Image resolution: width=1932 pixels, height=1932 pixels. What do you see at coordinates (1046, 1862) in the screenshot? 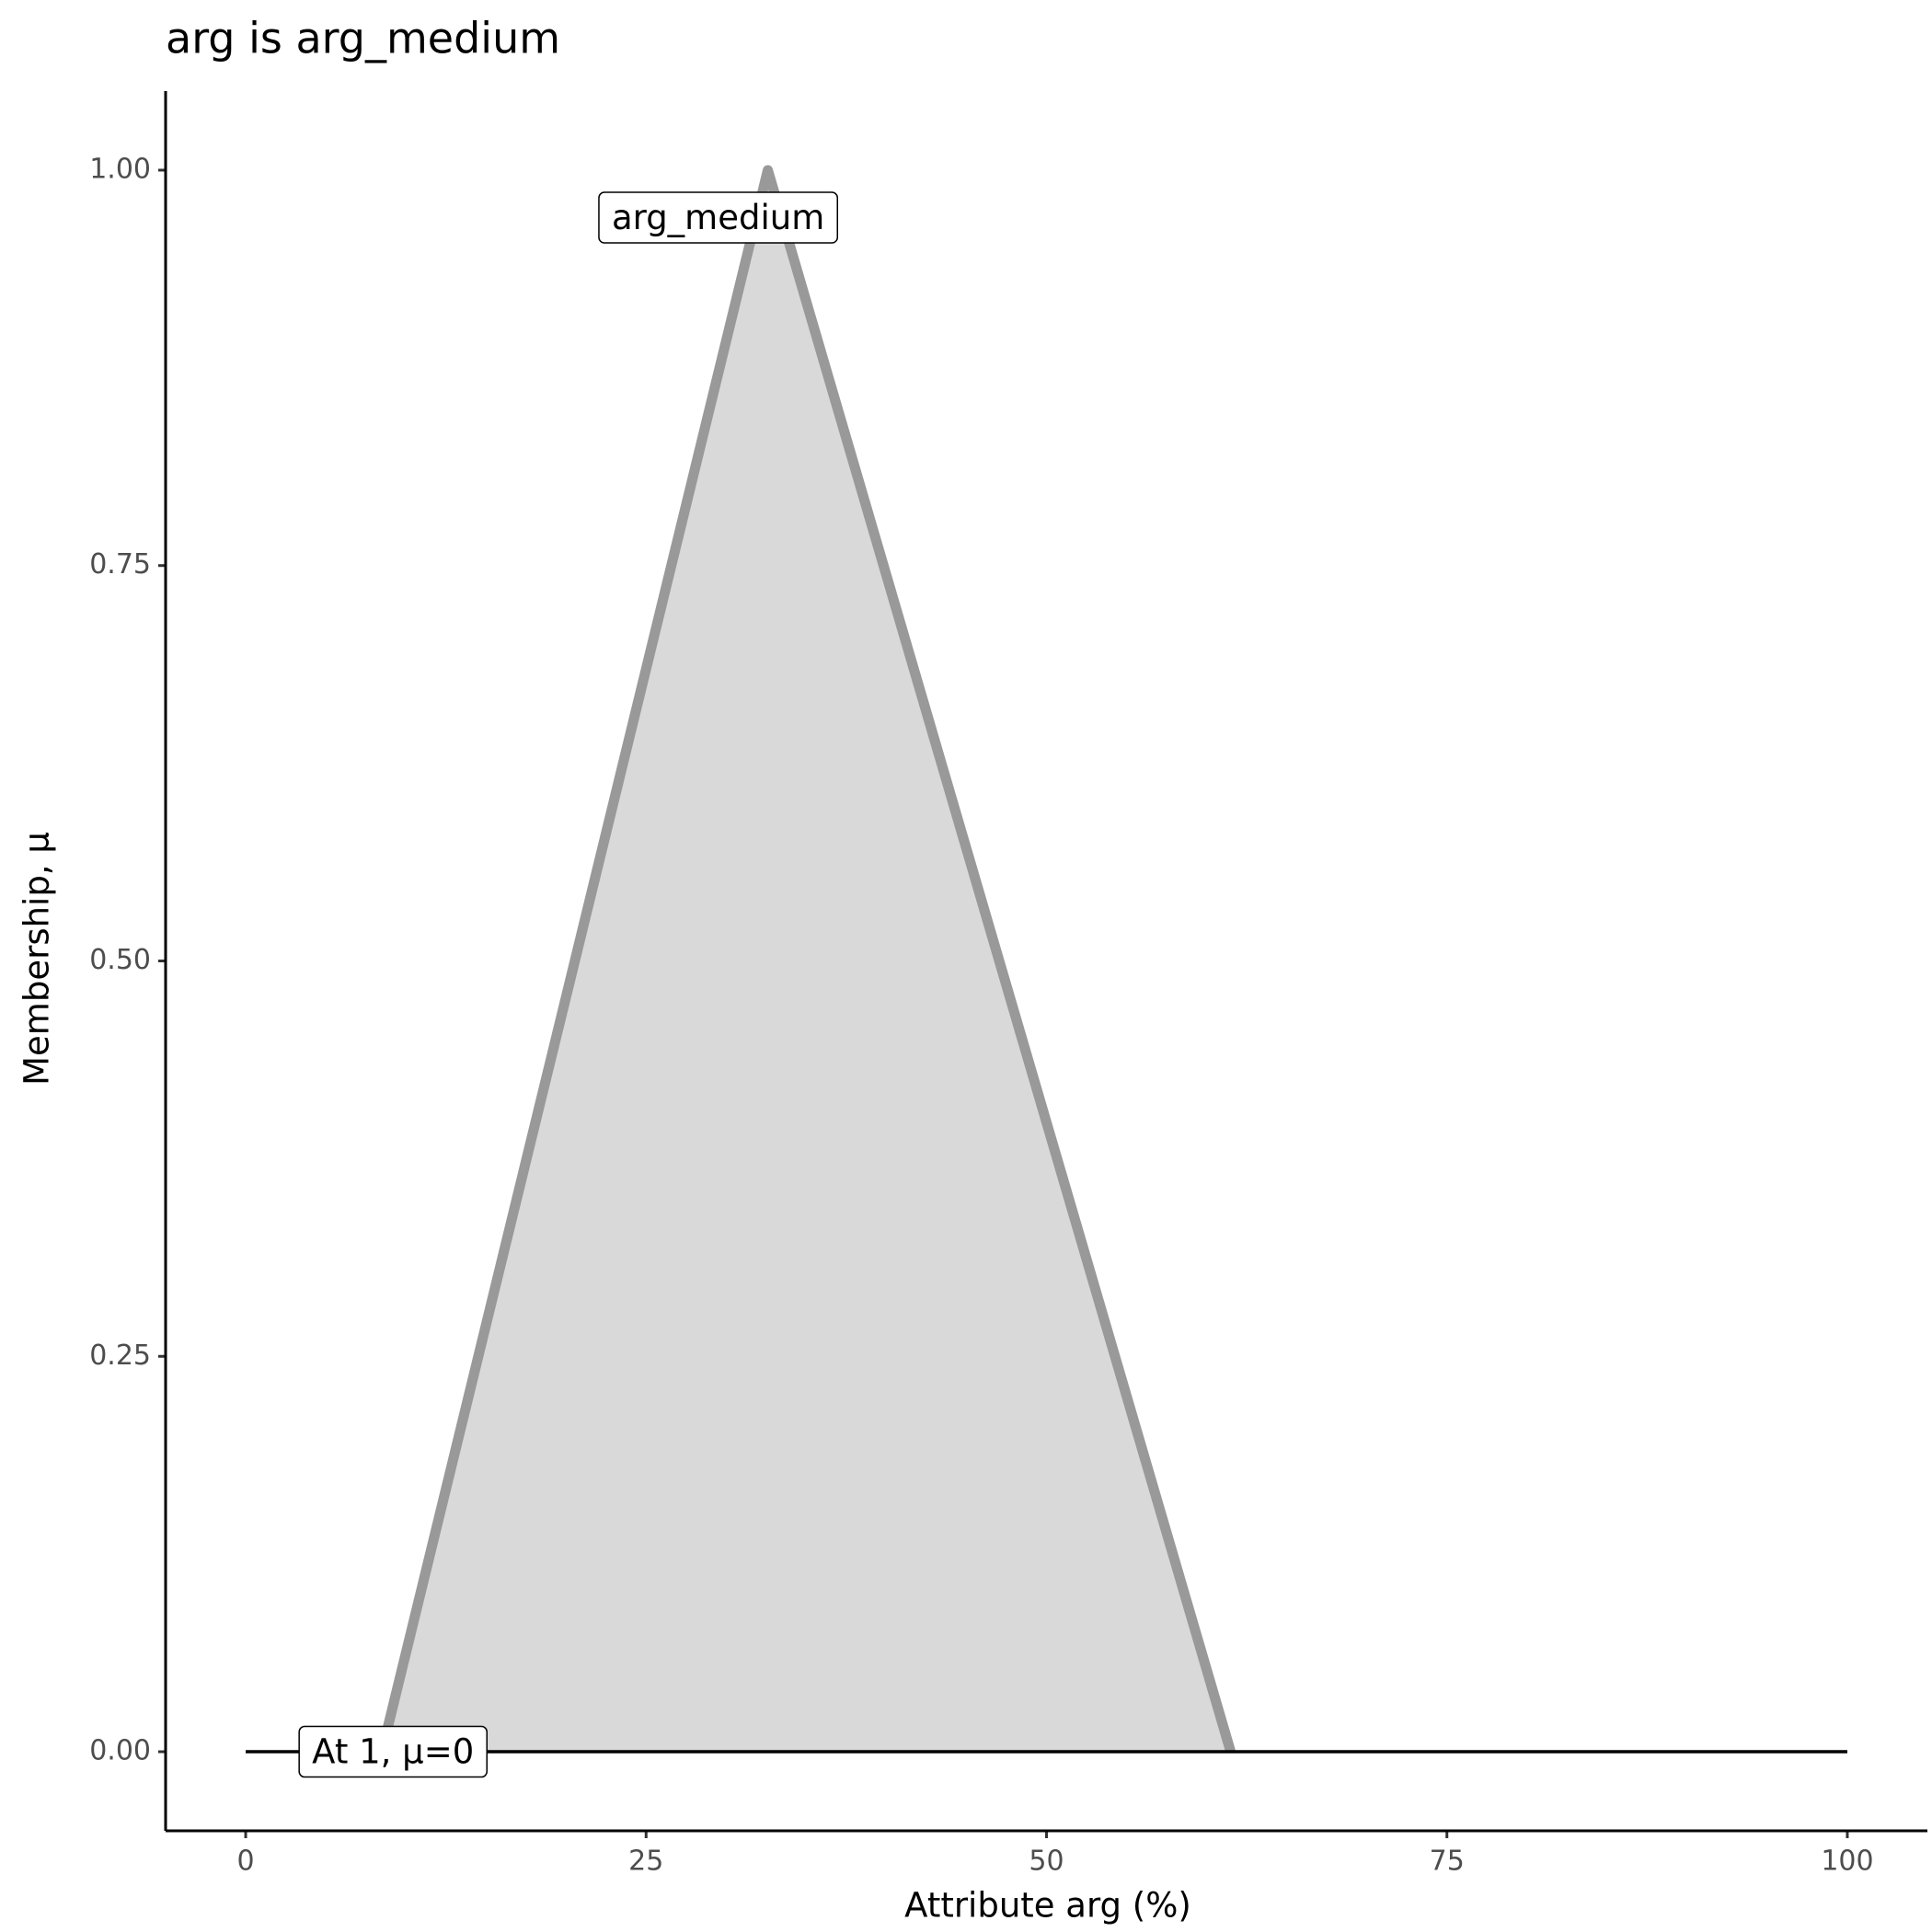
I see `x-tick-label: 50` at bounding box center [1046, 1862].